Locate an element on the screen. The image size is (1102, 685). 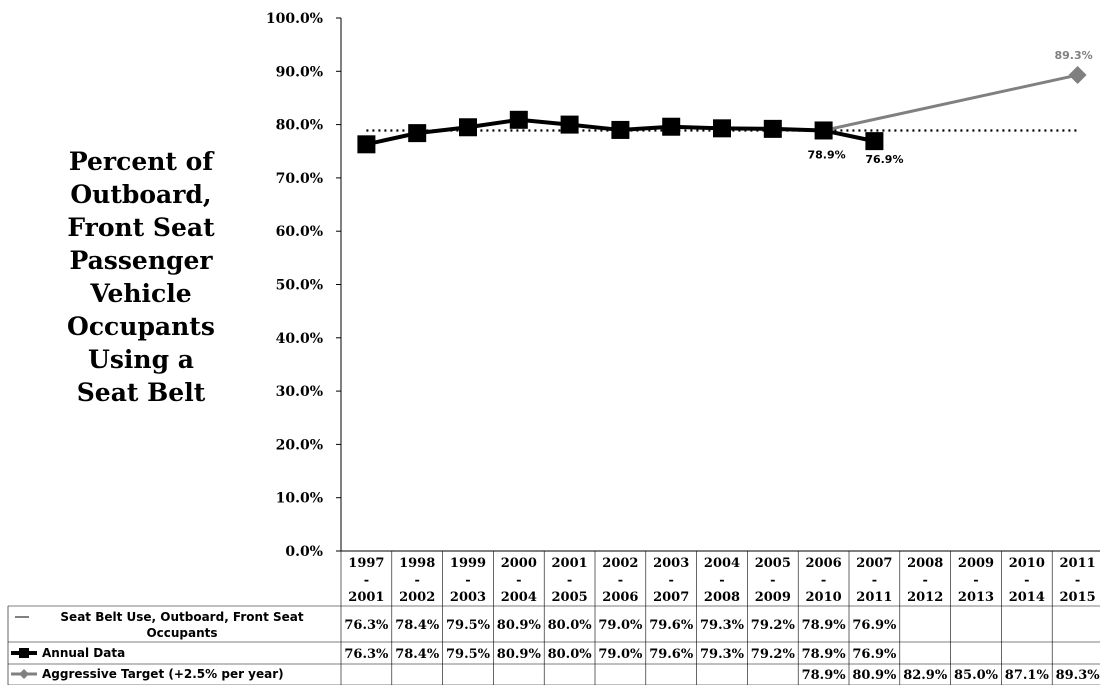
x-category-label: 2015 is located at coordinates (1078, 597).